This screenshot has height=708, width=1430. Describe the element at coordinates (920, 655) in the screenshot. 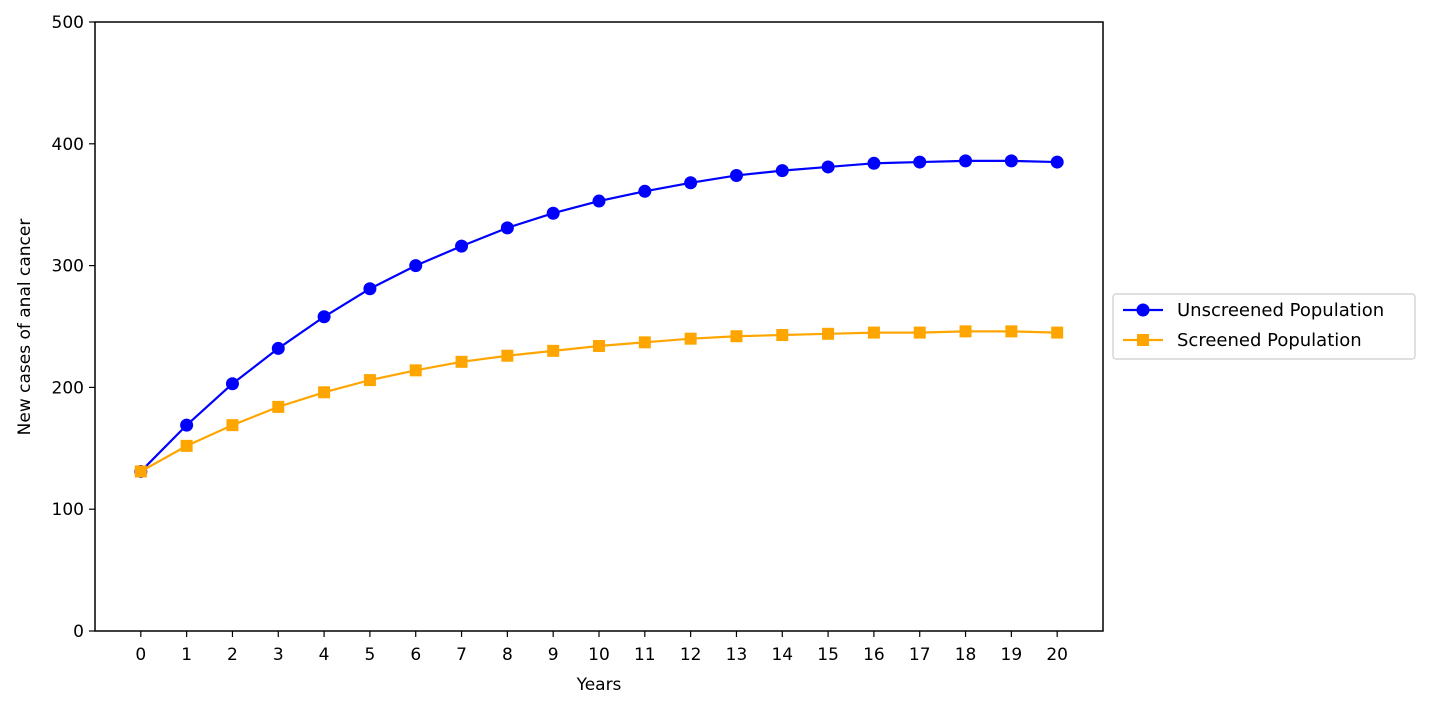

I see `x-tick-label: 17` at that location.